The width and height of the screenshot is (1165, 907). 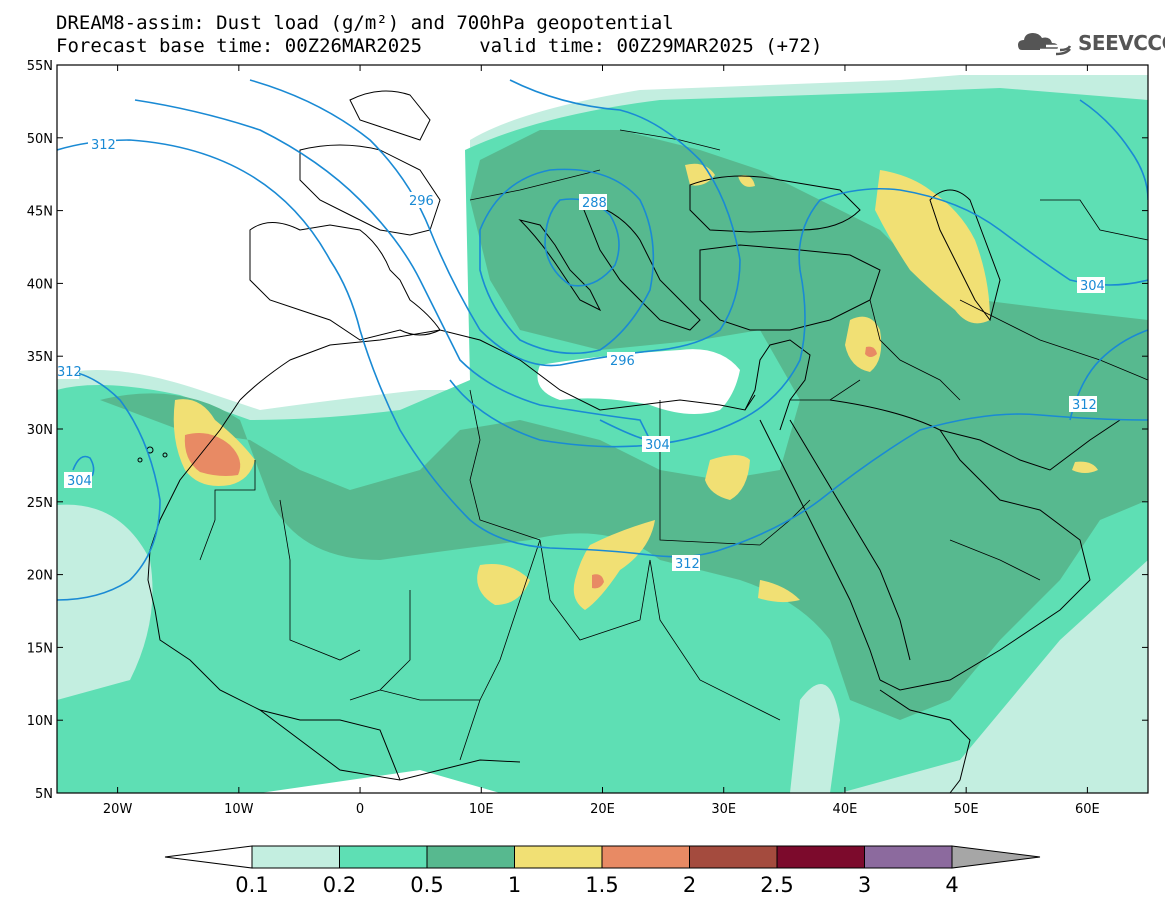 I want to click on colorbar-label: 0.2, so click(x=339, y=885).